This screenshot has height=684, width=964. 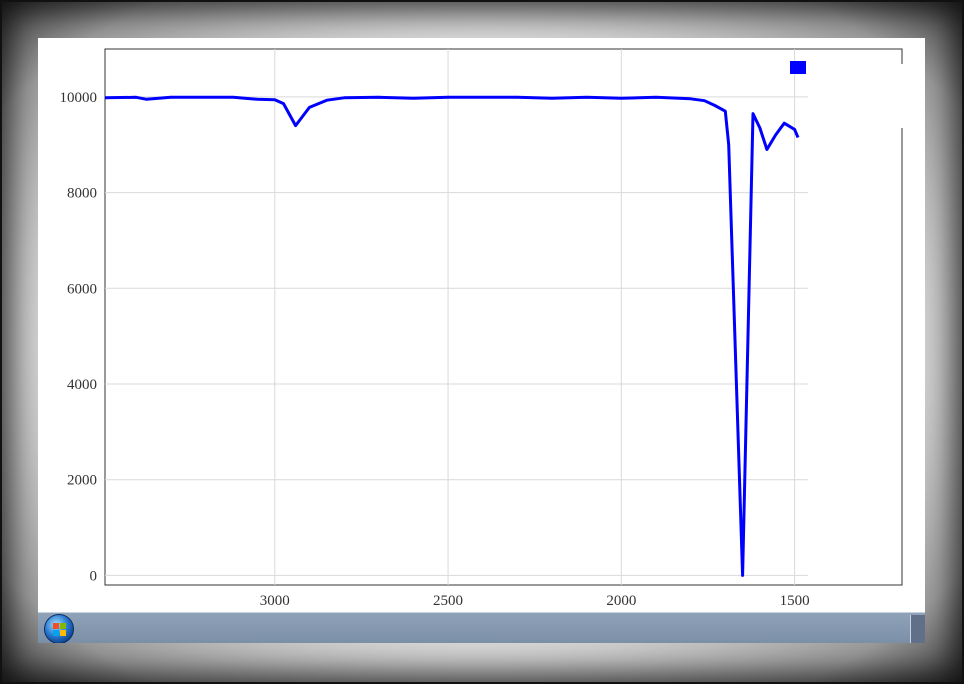 I want to click on windows-logo-icon, so click(x=60, y=630).